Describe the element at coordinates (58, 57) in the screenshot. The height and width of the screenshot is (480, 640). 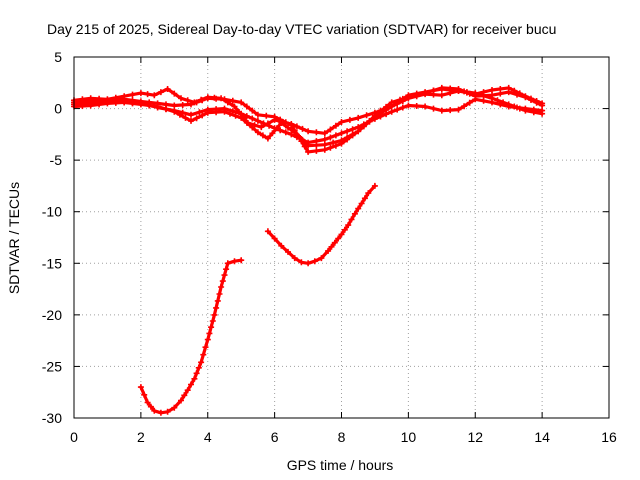
I see `y-tick-label: 5` at that location.